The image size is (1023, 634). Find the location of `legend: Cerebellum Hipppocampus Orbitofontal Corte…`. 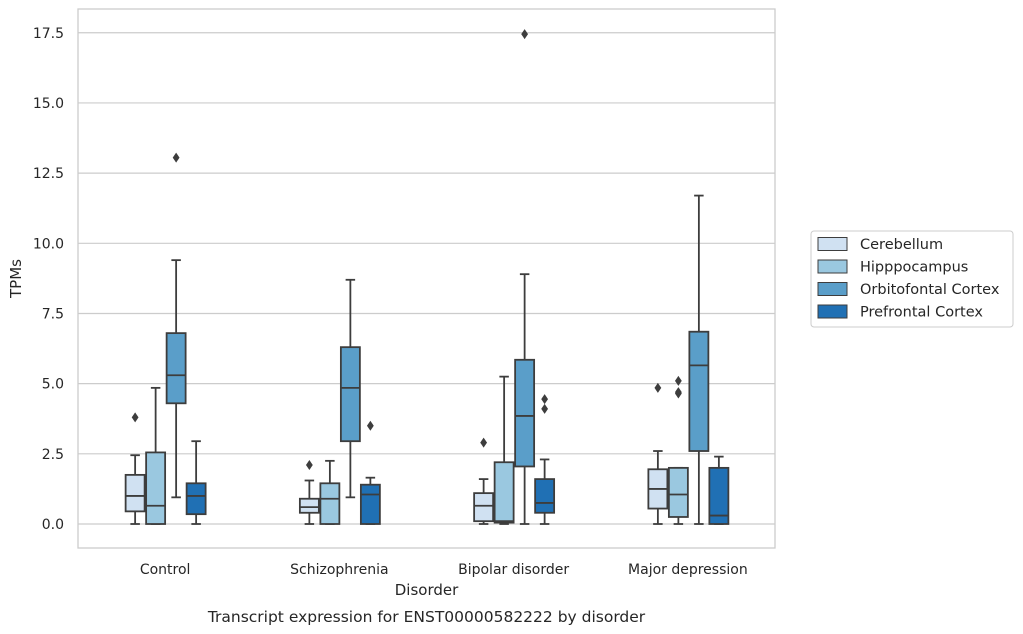

legend: Cerebellum Hipppocampus Orbitofontal Corte… is located at coordinates (912, 279).